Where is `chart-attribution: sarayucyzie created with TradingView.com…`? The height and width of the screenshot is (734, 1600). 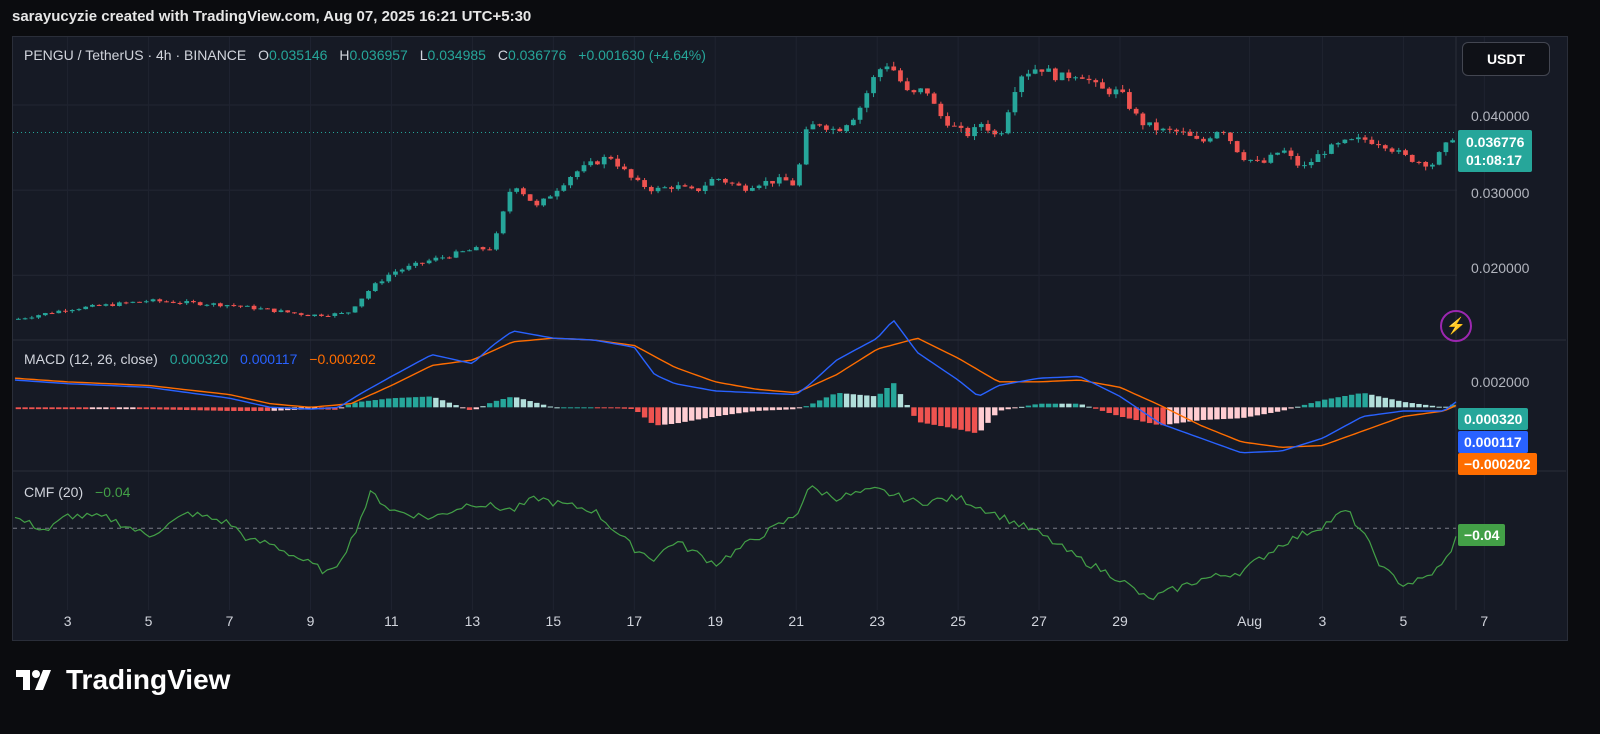 chart-attribution: sarayucyzie created with TradingView.com… is located at coordinates (272, 16).